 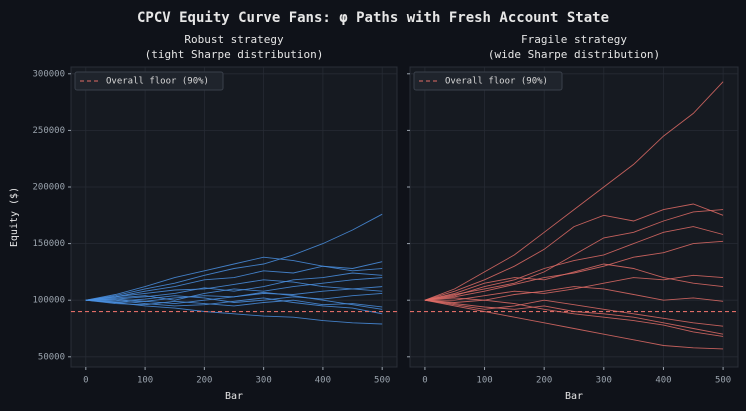 I want to click on y-tick-label: 300000, so click(x=48, y=74).